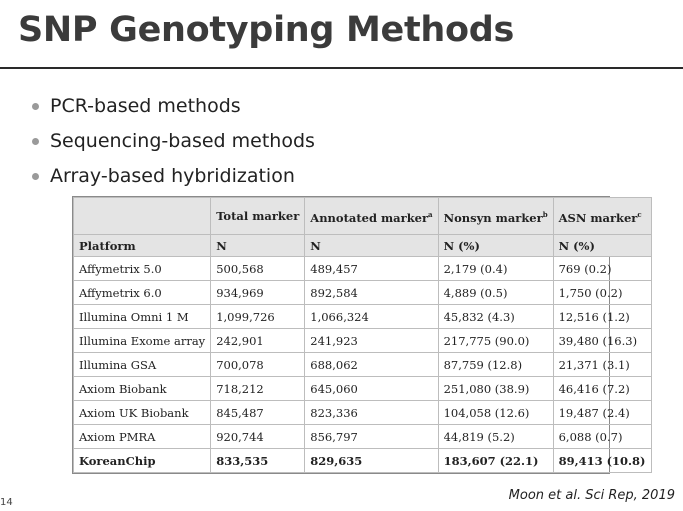  I want to click on cell-annotated: 645,060, so click(371, 388).